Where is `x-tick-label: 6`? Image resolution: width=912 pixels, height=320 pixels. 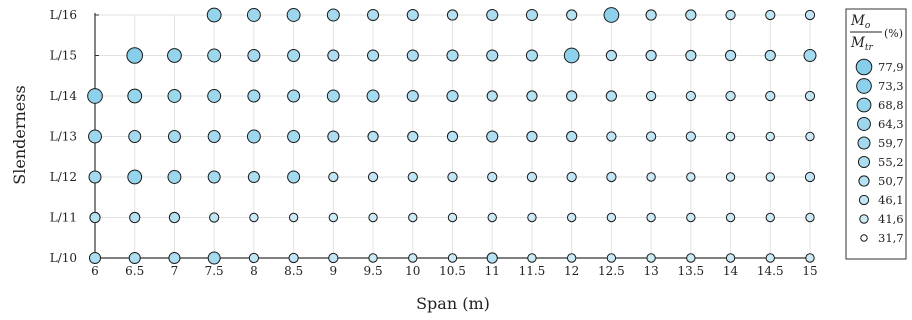
x-tick-label: 6 is located at coordinates (95, 271).